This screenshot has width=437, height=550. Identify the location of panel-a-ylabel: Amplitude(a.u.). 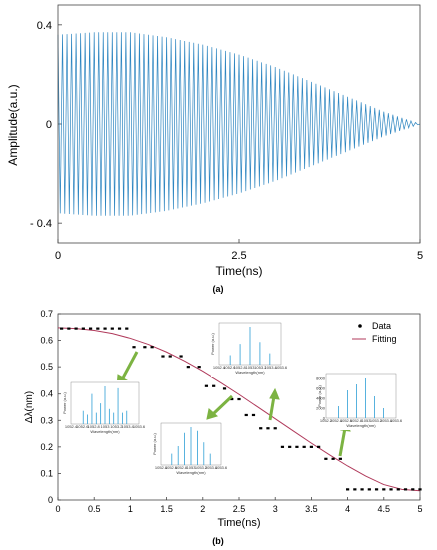
(13, 124).